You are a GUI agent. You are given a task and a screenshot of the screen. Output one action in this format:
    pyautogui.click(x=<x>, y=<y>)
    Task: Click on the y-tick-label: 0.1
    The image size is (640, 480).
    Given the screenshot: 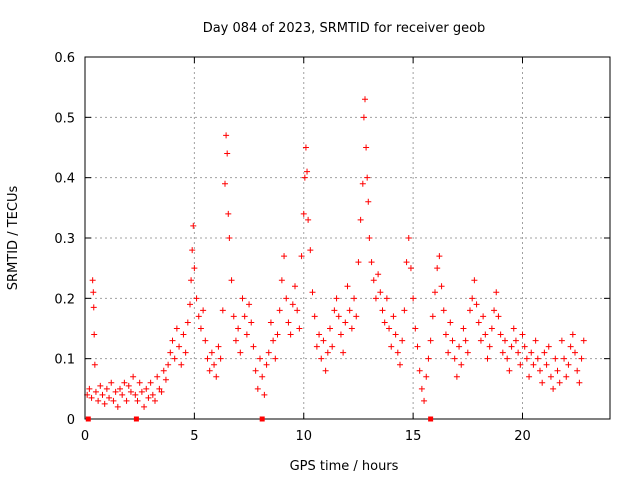 What is the action you would take?
    pyautogui.click(x=64, y=360)
    